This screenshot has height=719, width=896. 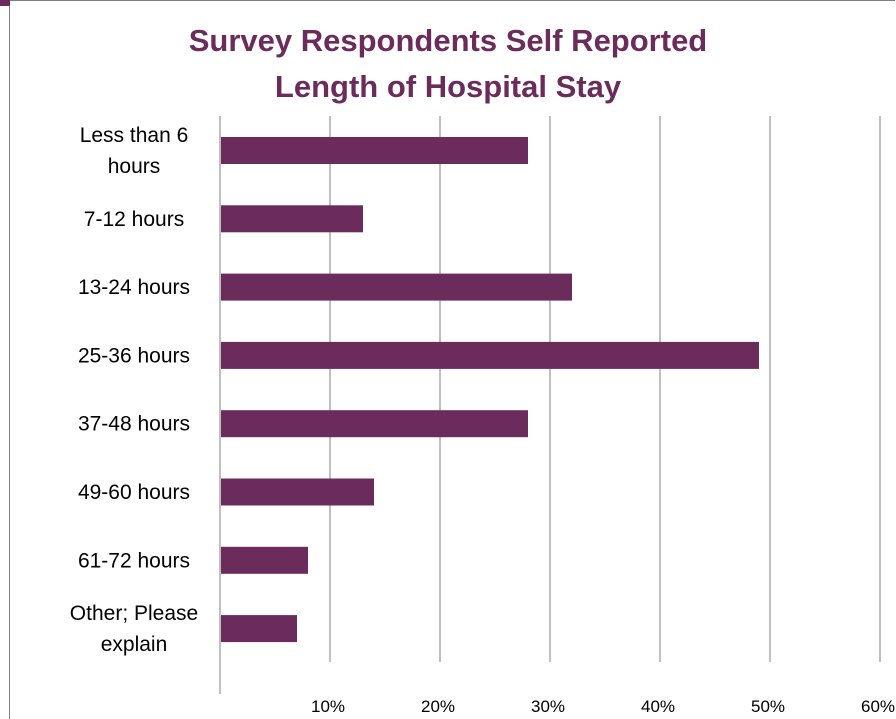 I want to click on category-label: 61-72 hours, so click(x=134, y=560).